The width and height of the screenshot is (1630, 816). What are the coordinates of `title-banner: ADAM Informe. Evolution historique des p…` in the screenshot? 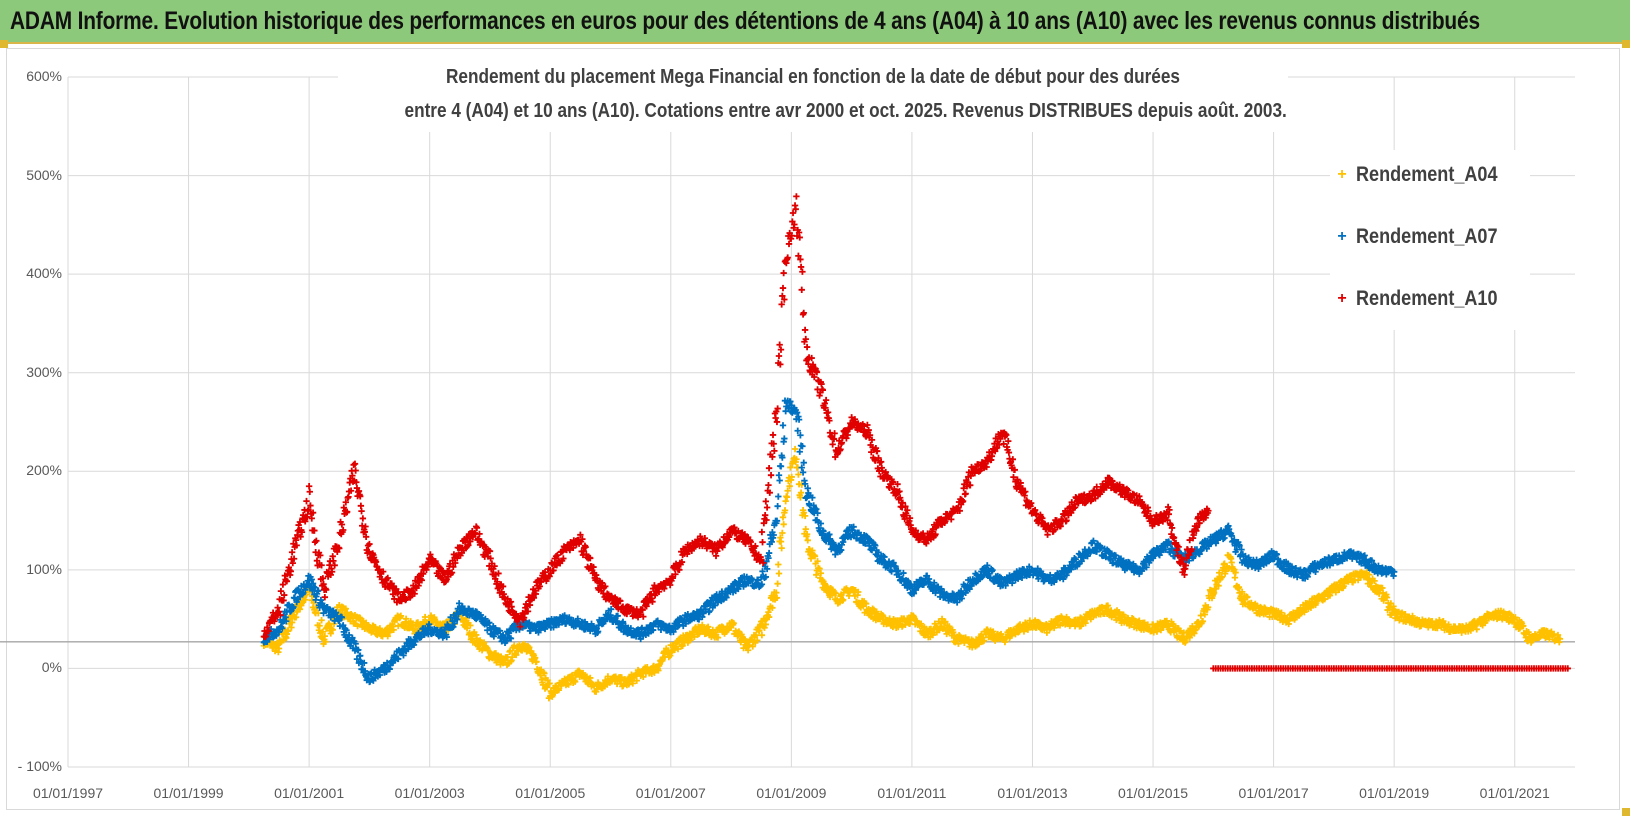 It's located at (815, 22).